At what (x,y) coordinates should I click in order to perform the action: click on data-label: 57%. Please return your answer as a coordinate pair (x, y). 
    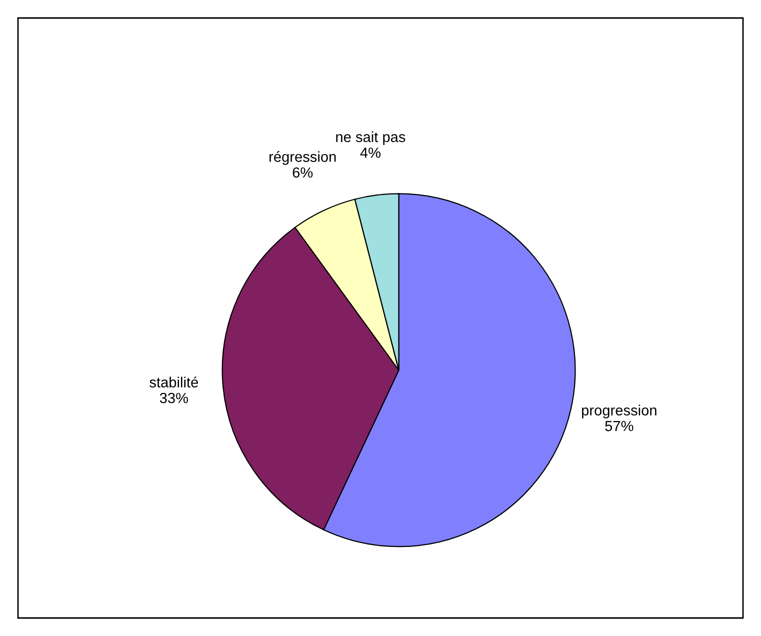
    Looking at the image, I should click on (619, 426).